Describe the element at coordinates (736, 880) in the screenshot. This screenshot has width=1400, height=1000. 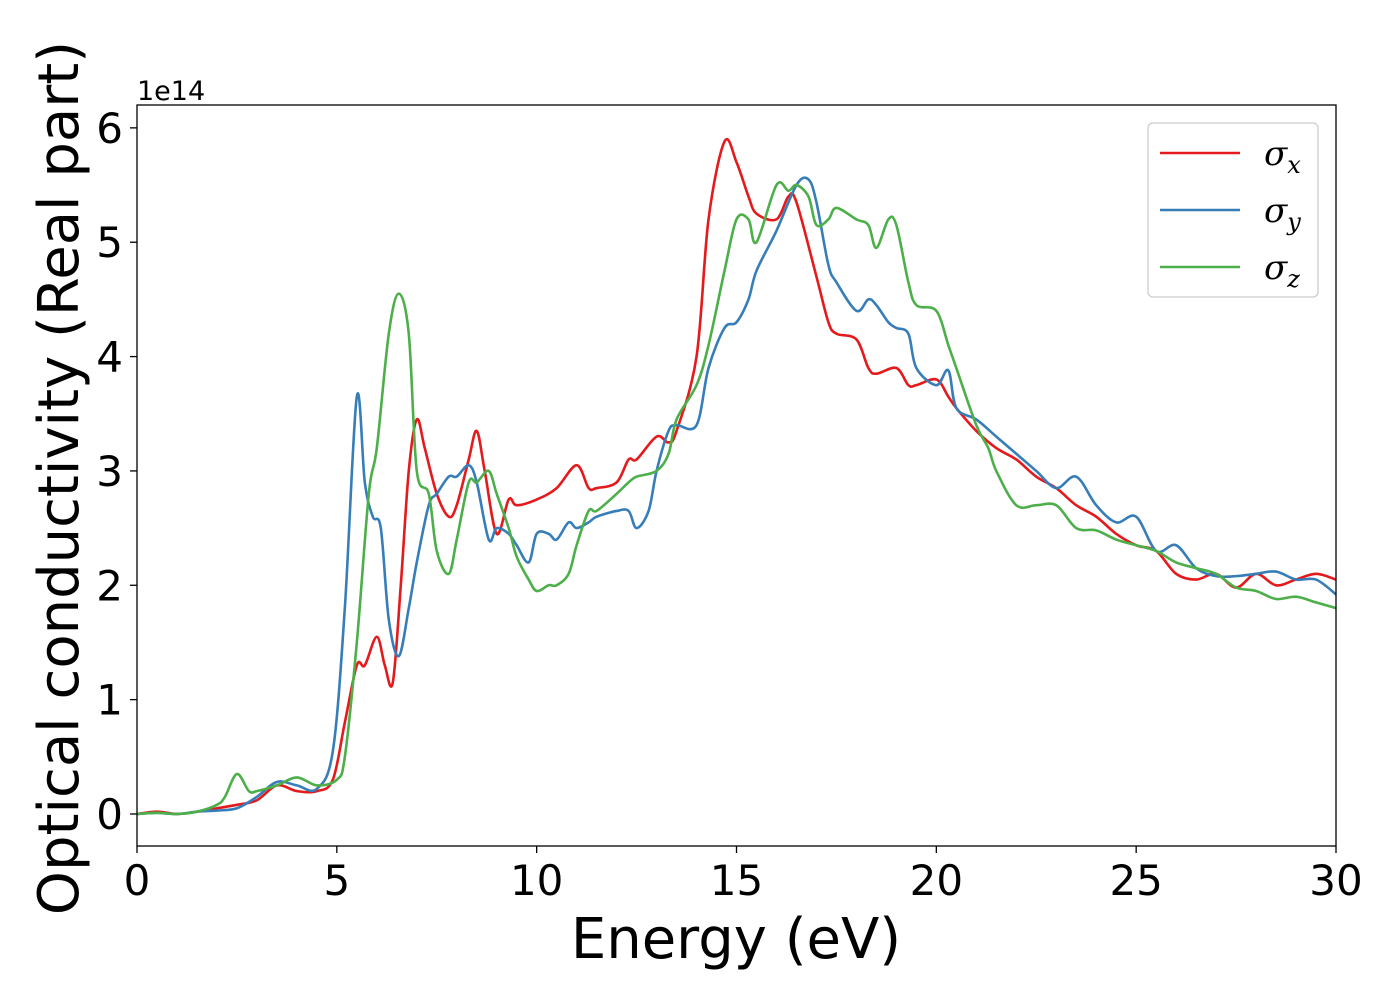
I see `x-tick-label: 15` at that location.